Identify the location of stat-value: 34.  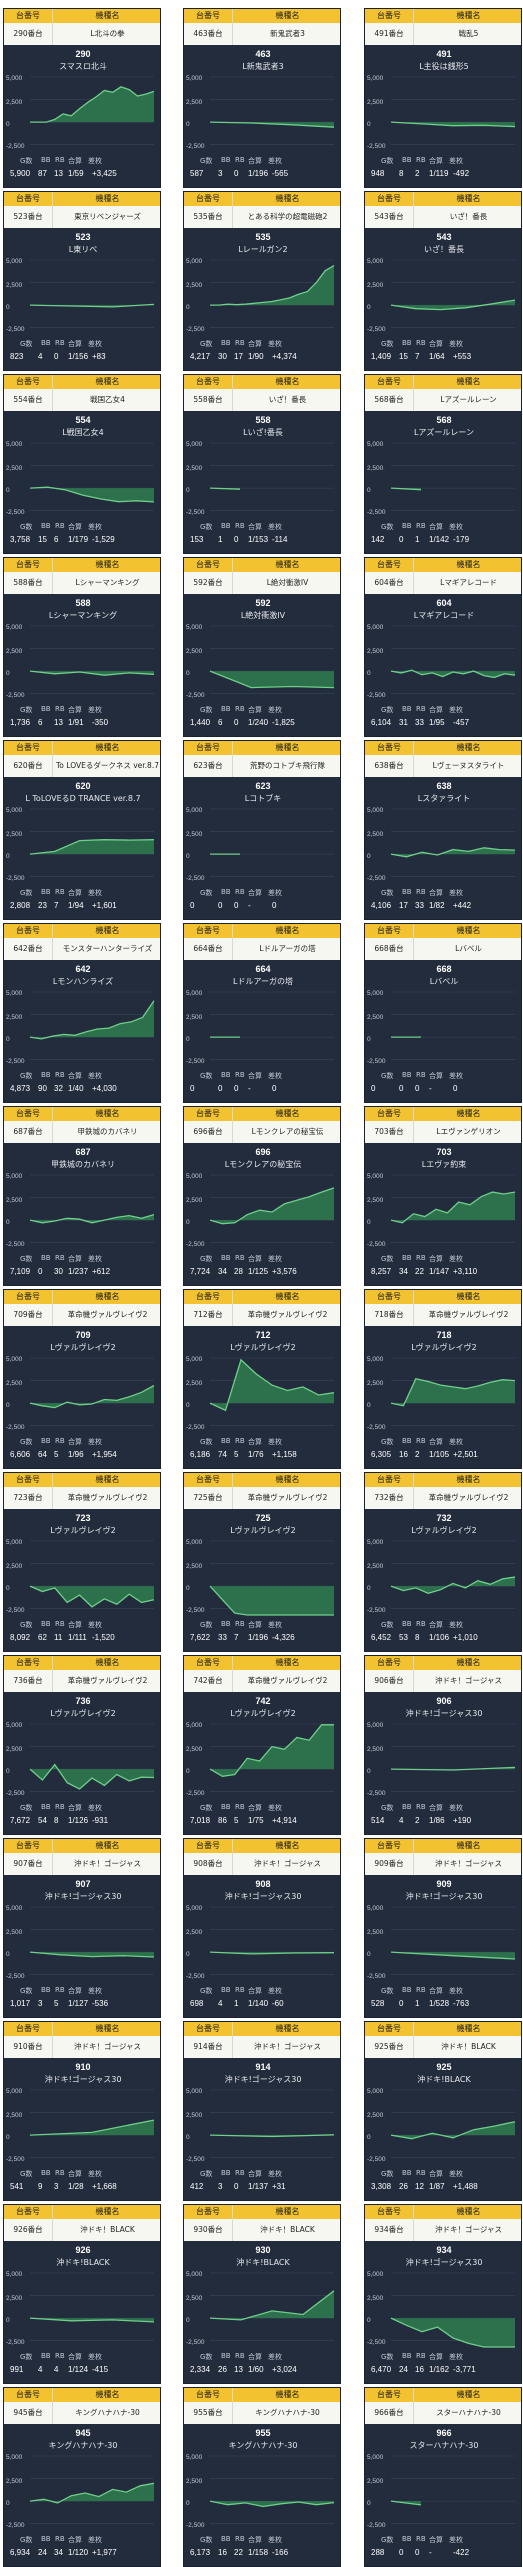
(403, 1271).